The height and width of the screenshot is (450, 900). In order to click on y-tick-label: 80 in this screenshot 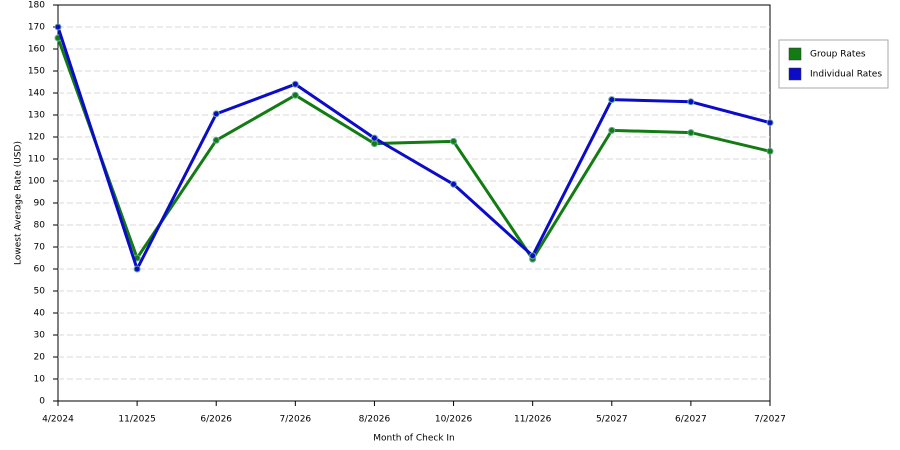, I will do `click(40, 226)`.